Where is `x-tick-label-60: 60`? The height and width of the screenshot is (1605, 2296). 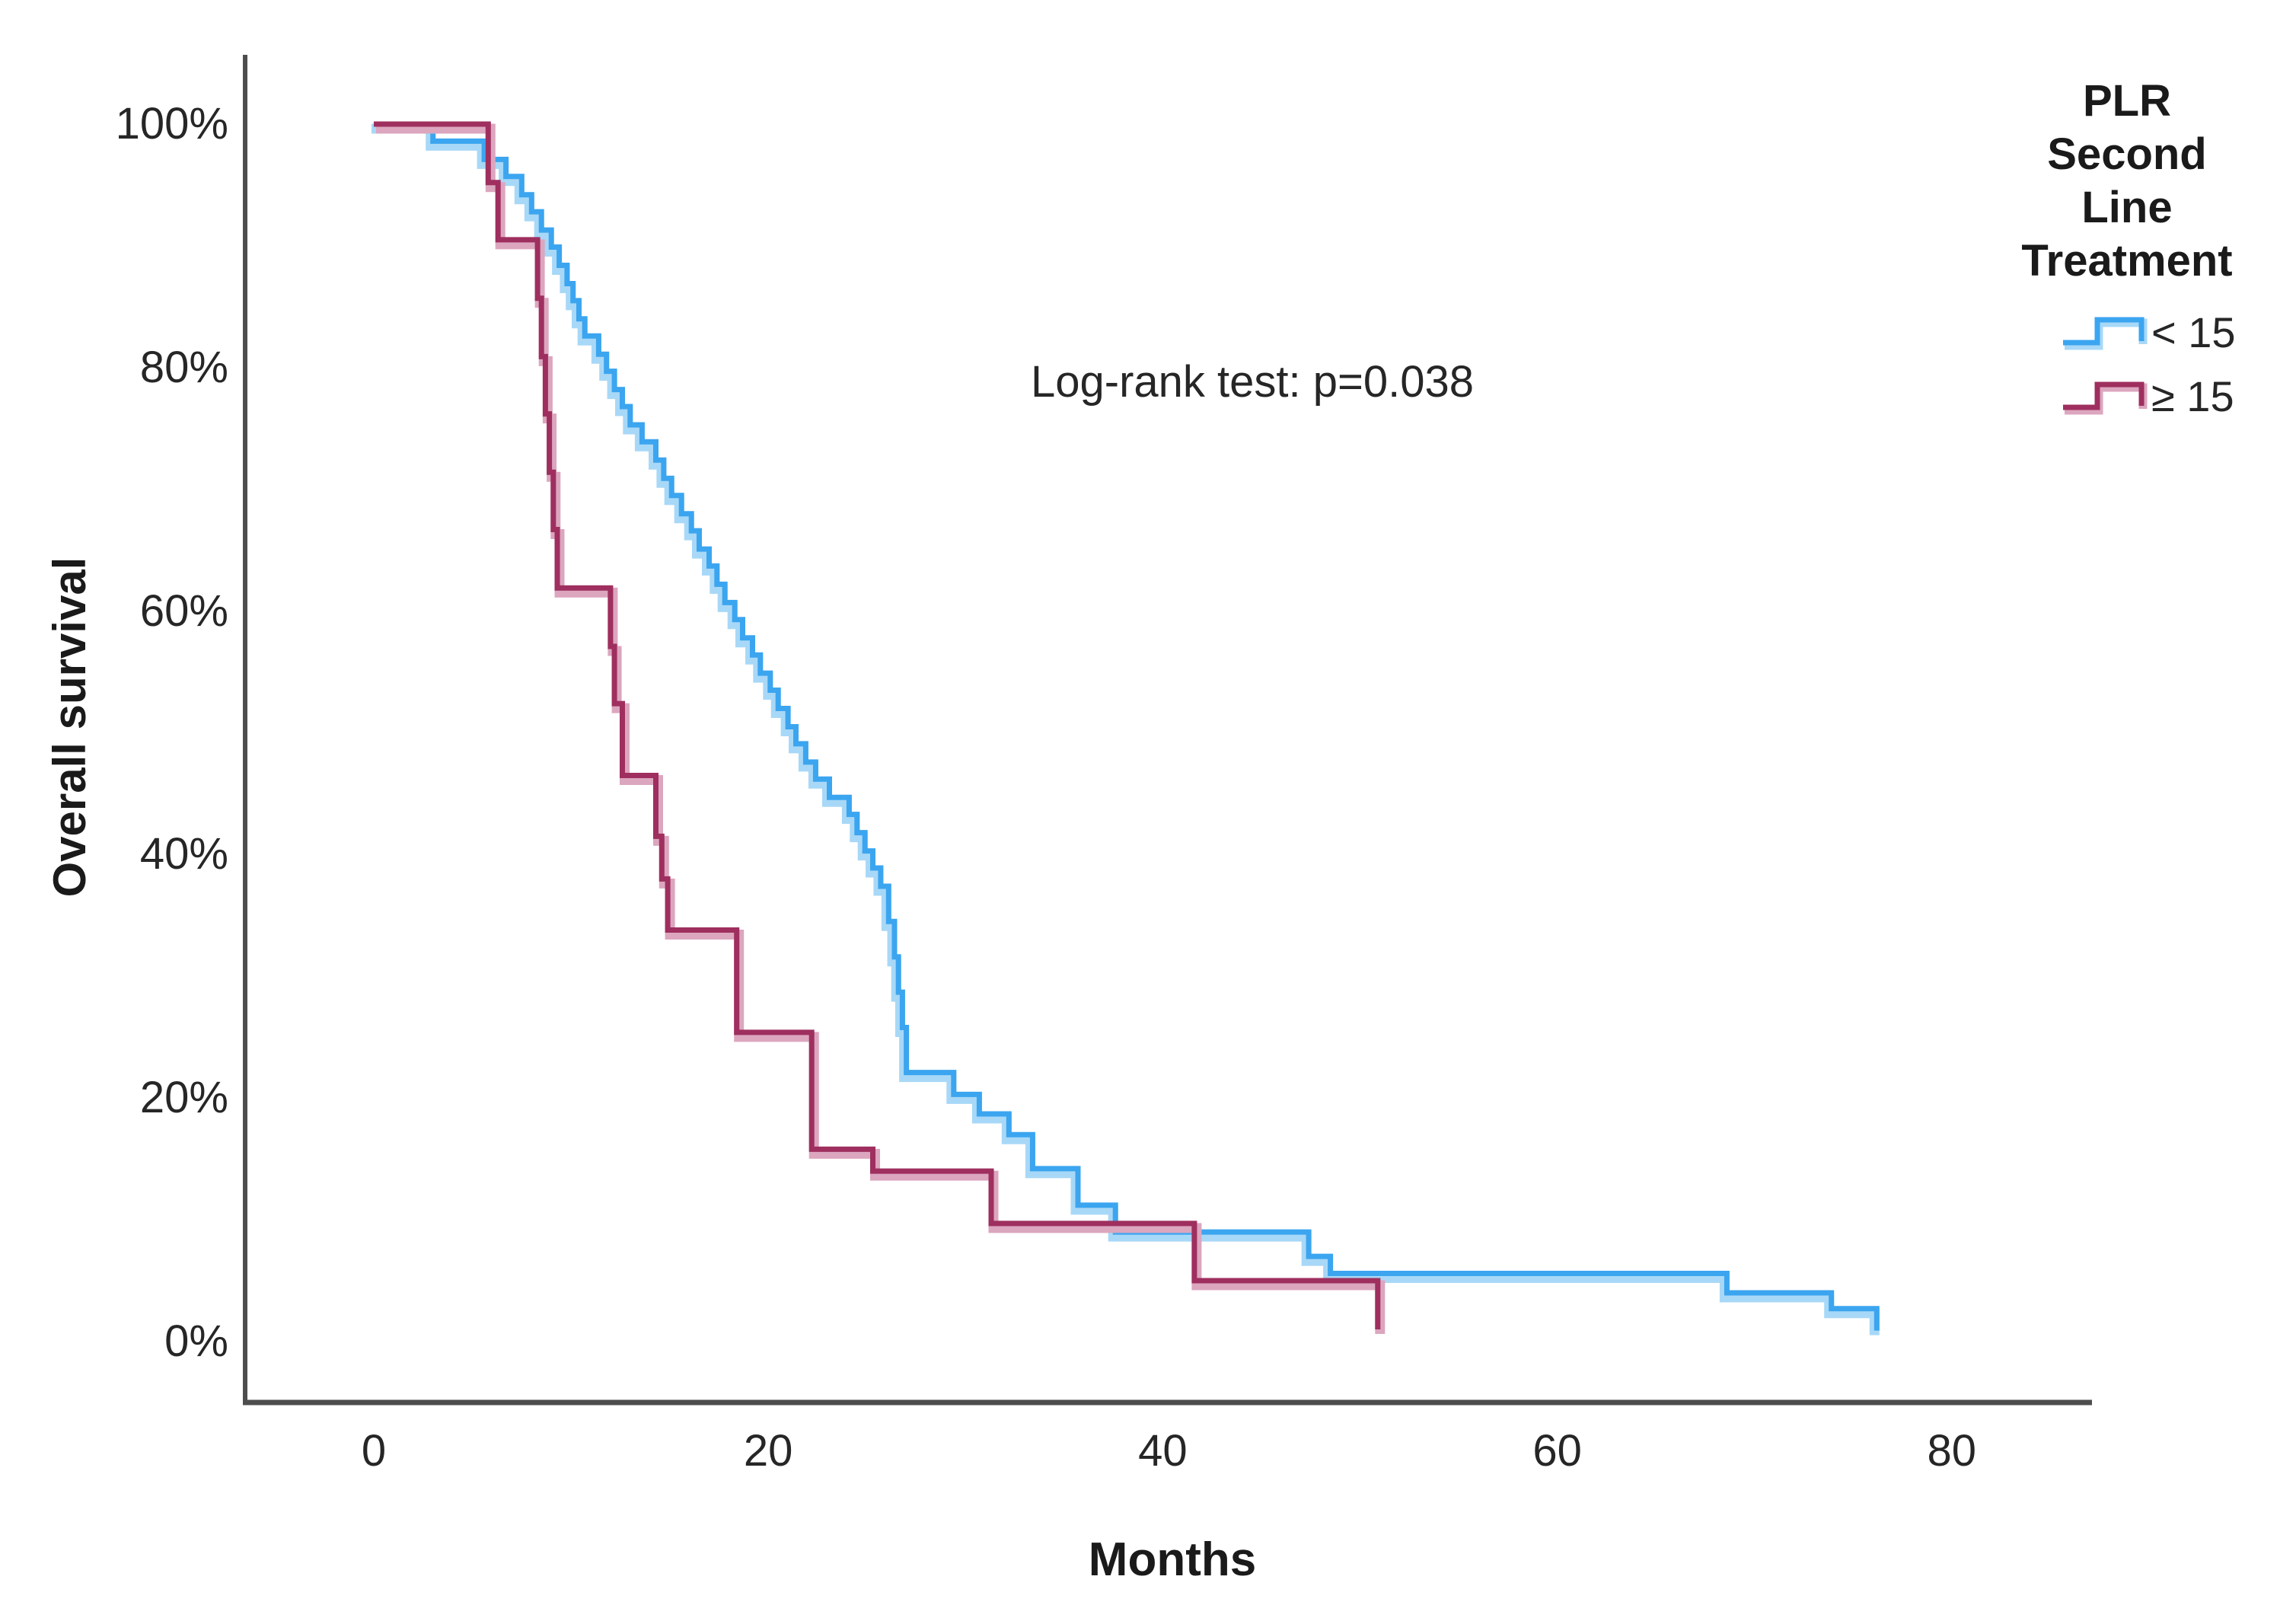
x-tick-label-60: 60 is located at coordinates (1557, 1451).